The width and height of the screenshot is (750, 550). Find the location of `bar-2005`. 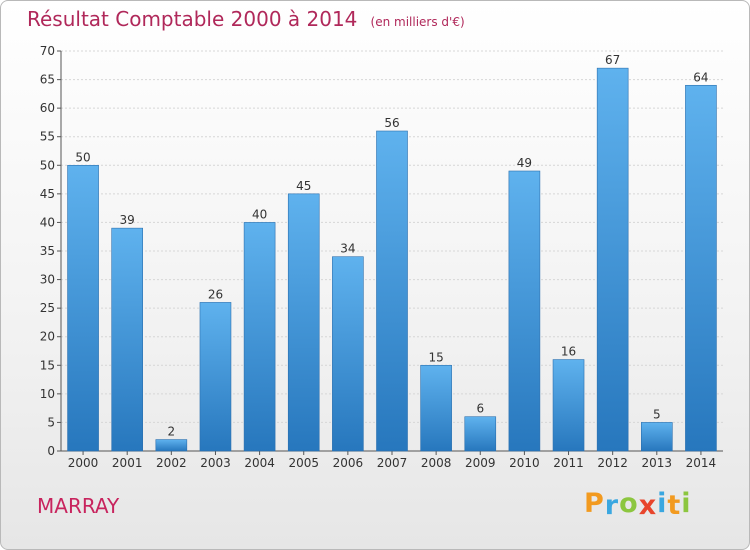

bar-2005 is located at coordinates (303, 322).